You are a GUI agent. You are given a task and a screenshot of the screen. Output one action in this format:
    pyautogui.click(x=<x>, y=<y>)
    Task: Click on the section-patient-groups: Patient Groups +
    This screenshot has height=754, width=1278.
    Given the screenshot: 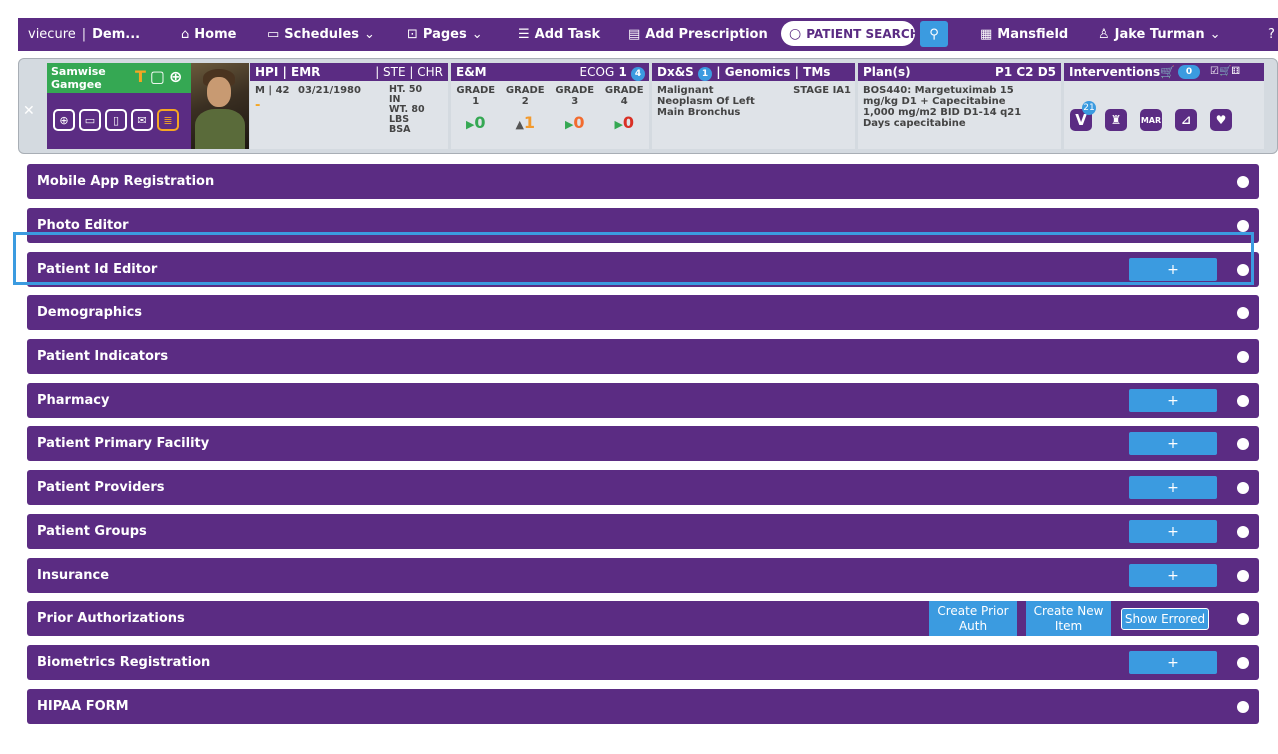 What is the action you would take?
    pyautogui.click(x=643, y=531)
    